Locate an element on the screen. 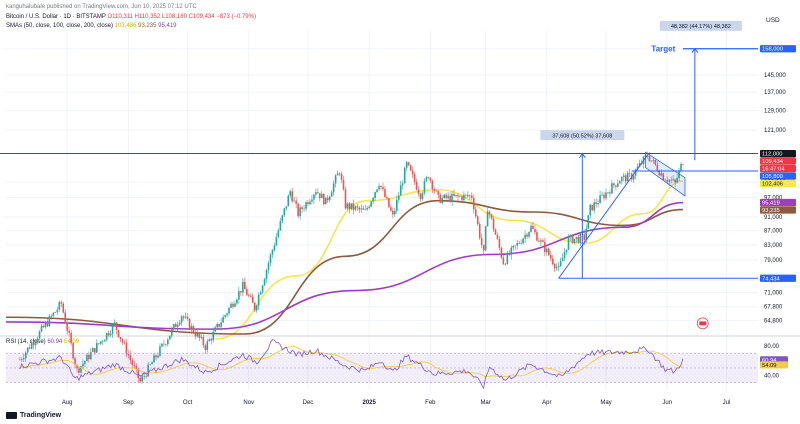 The height and width of the screenshot is (424, 800). price-tick-label: 83,000 is located at coordinates (773, 246).